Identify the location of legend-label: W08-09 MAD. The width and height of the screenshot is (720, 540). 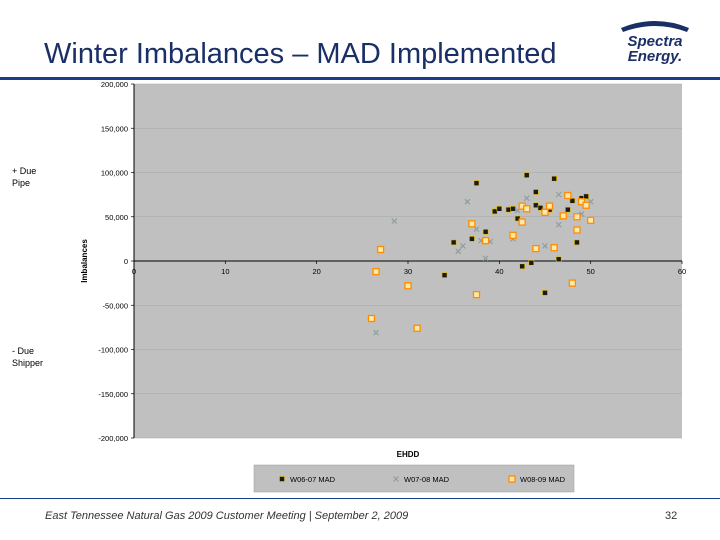
(543, 479).